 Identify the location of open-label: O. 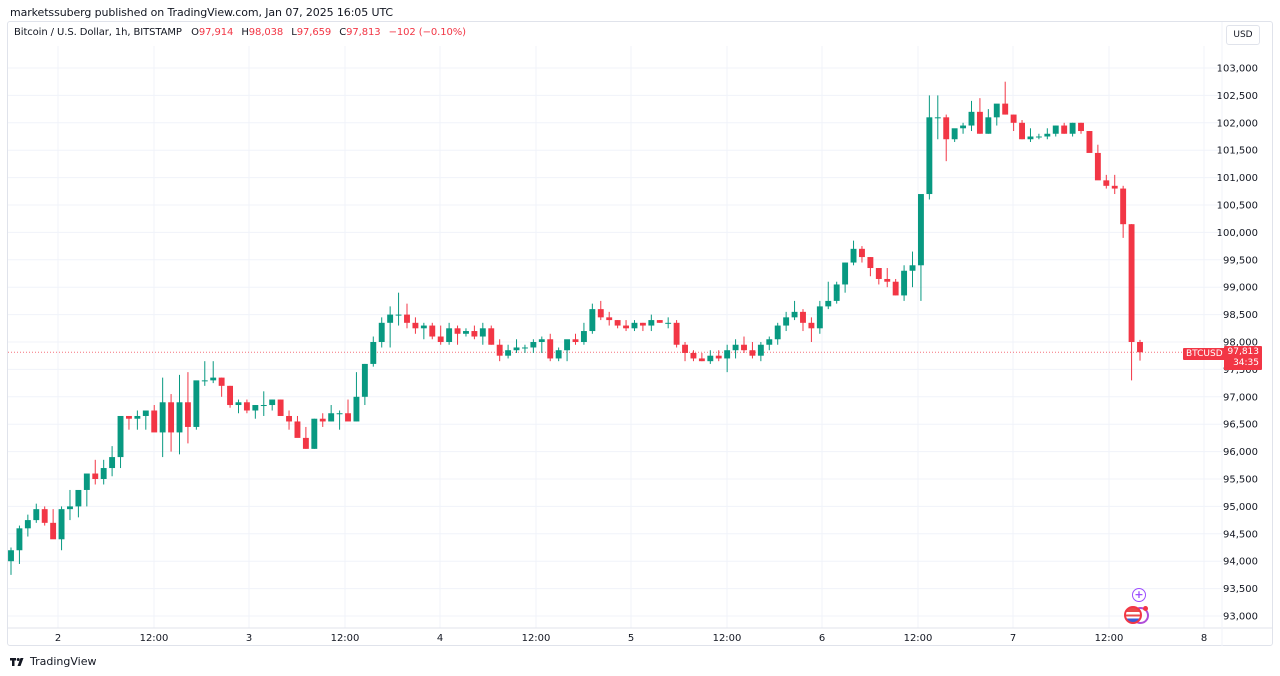
(195, 32).